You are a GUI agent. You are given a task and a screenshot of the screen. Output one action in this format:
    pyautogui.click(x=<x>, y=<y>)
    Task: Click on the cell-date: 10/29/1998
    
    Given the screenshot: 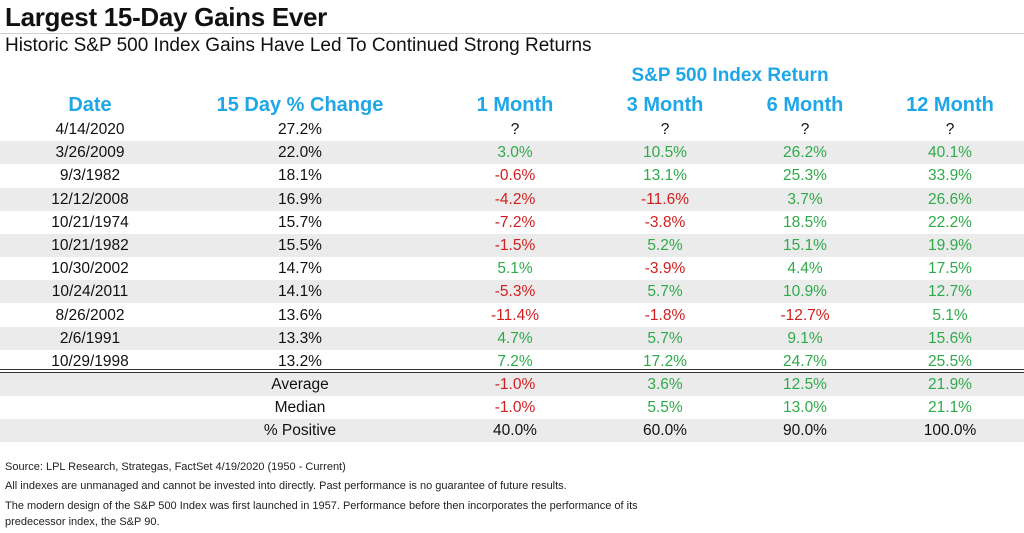 What is the action you would take?
    pyautogui.click(x=90, y=361)
    